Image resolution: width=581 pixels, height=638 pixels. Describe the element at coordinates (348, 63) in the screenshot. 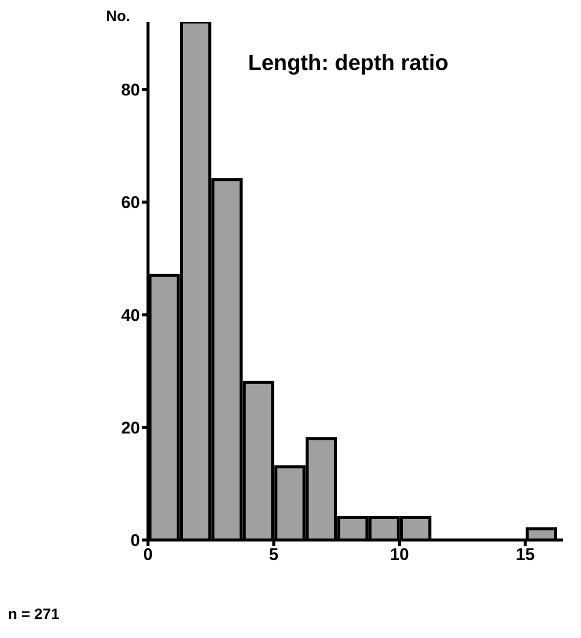

I see `text: Length: depth ratio` at that location.